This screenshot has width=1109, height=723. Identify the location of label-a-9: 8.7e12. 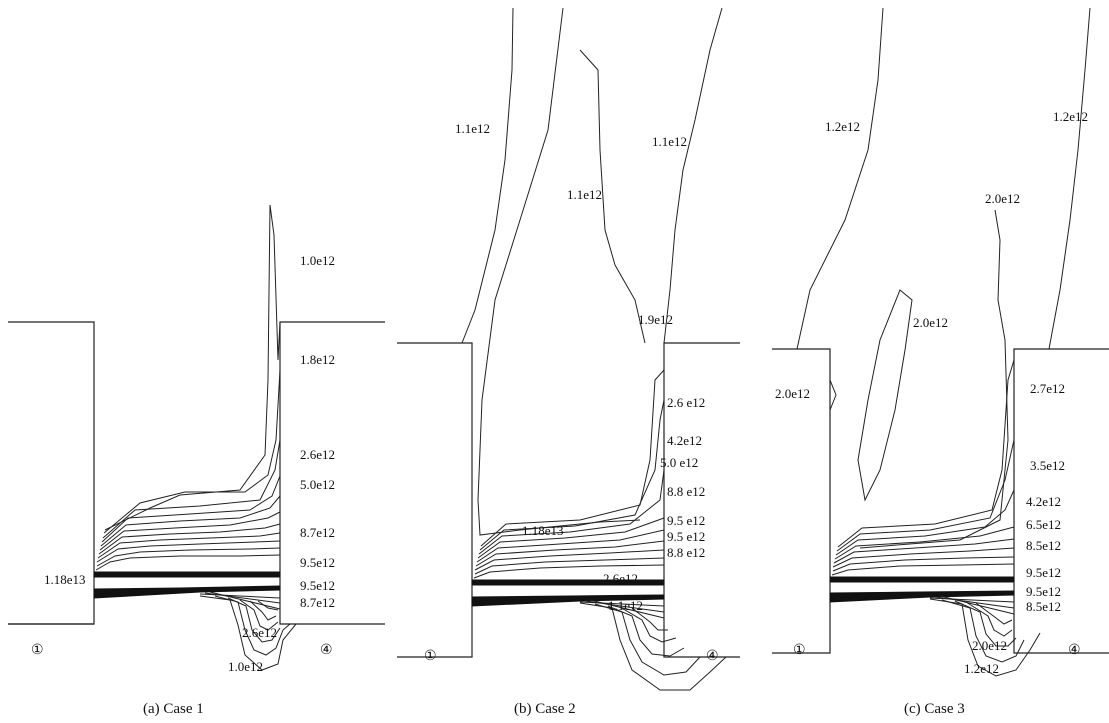
(317, 602).